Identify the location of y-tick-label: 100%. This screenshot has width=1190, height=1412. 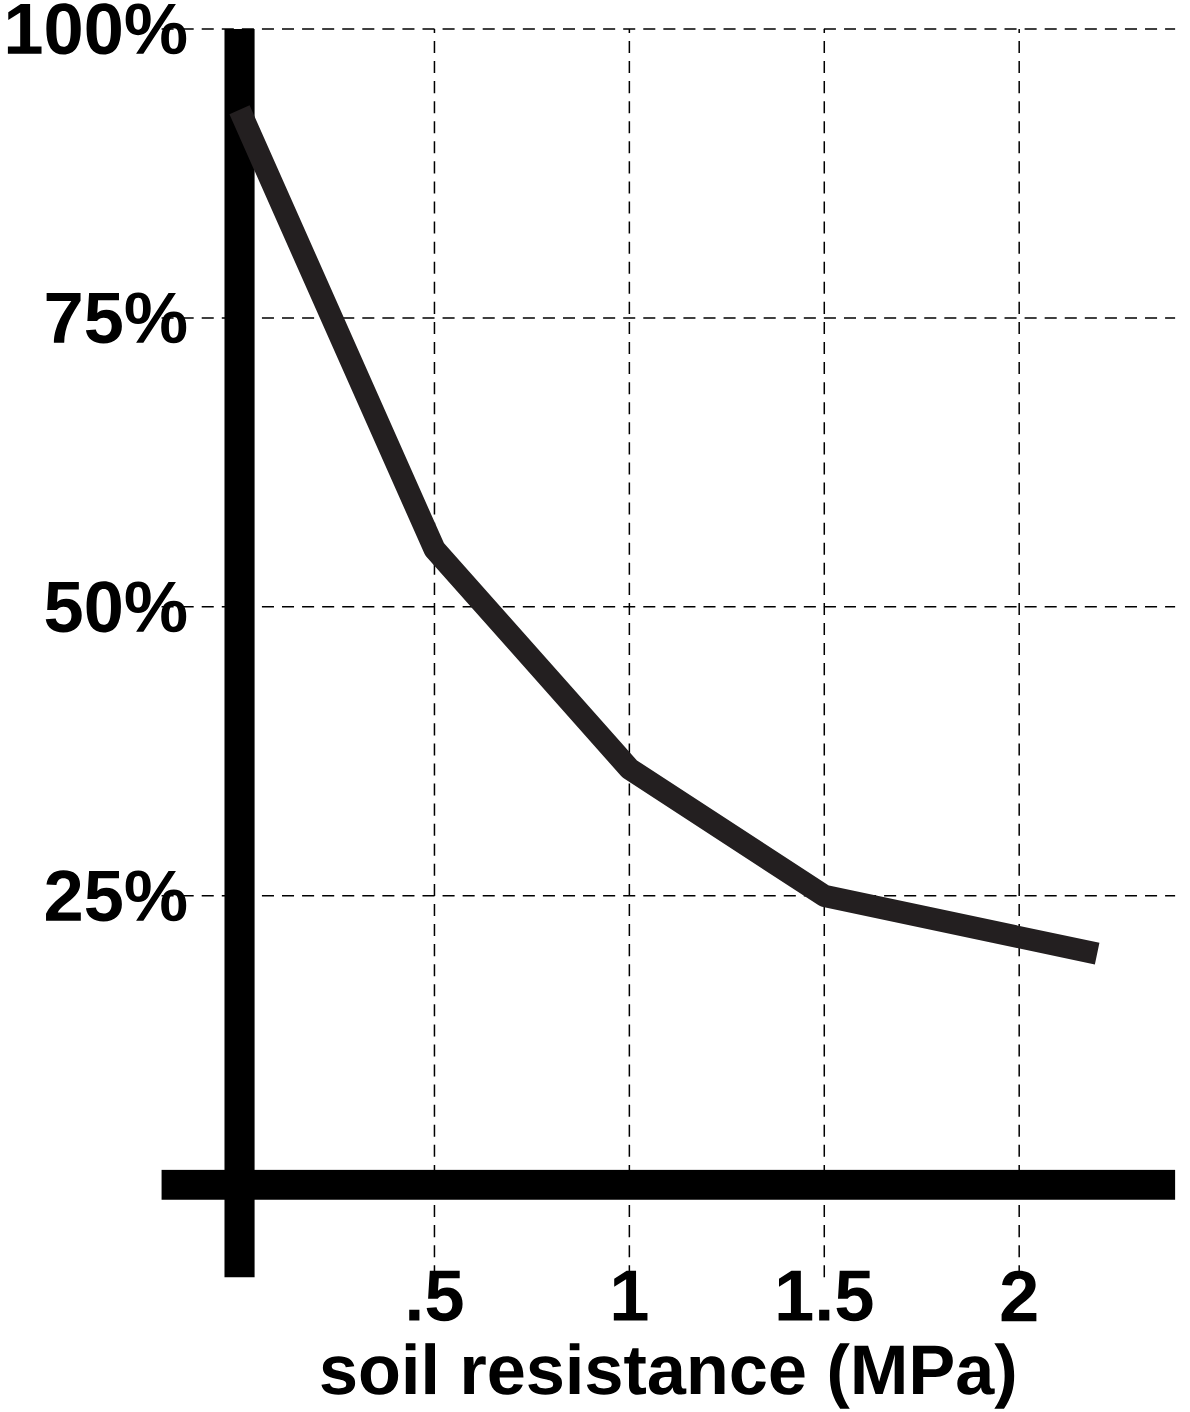
(97, 29).